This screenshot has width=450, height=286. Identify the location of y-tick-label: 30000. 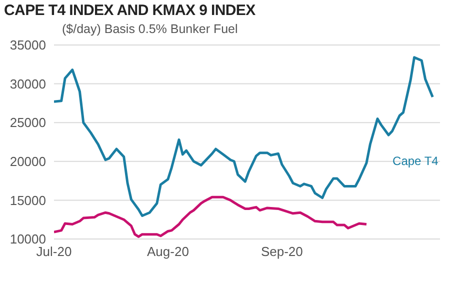
(28, 84).